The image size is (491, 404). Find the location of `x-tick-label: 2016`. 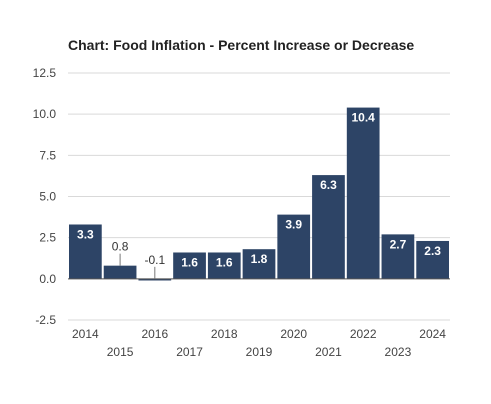

x-tick-label: 2016 is located at coordinates (154, 334).